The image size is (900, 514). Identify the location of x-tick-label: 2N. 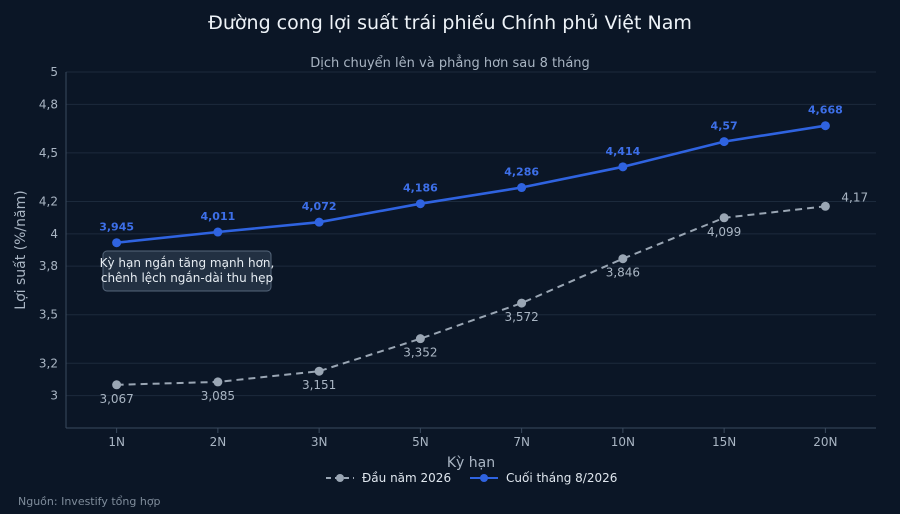
(218, 442).